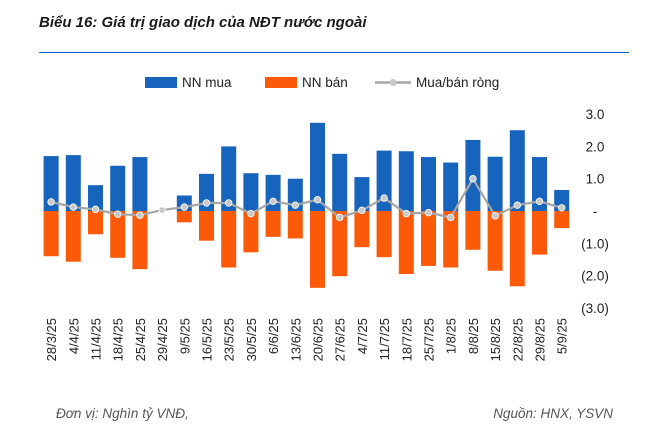 Image resolution: width=653 pixels, height=437 pixels. I want to click on x-tick-label: 29/8/25, so click(540, 339).